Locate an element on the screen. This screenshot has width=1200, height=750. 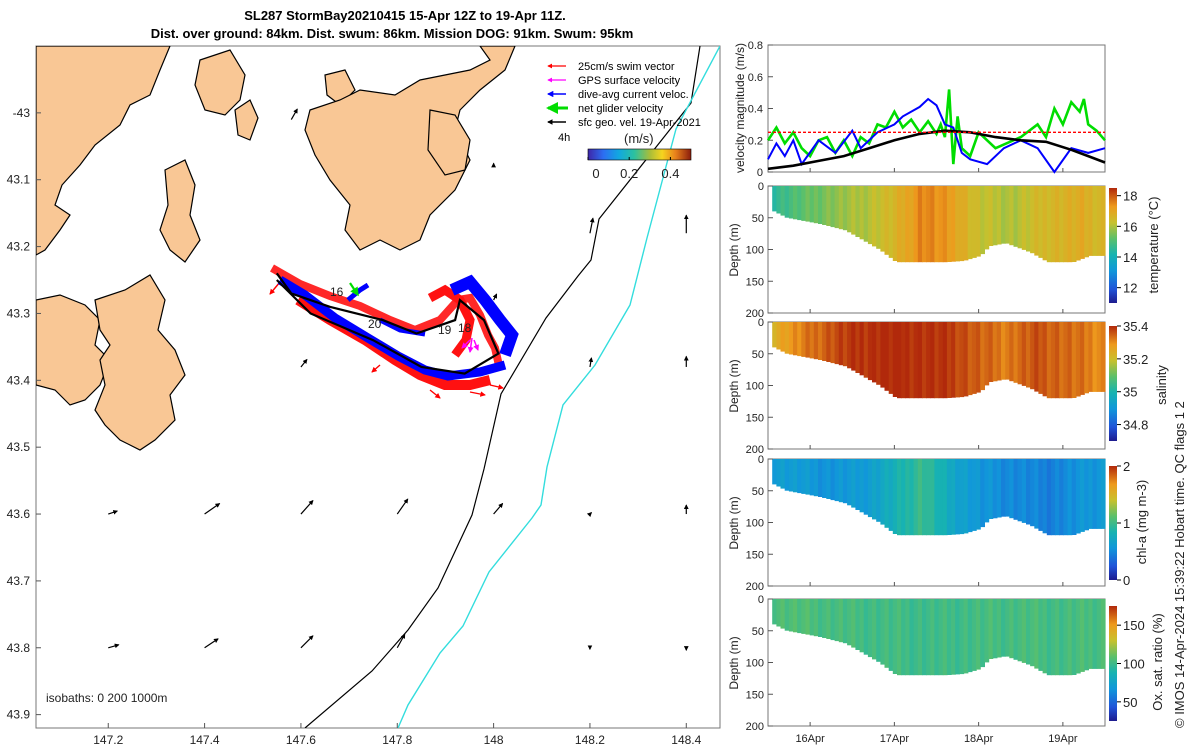
map-x-tick-label: 147.4 is located at coordinates (205, 740).